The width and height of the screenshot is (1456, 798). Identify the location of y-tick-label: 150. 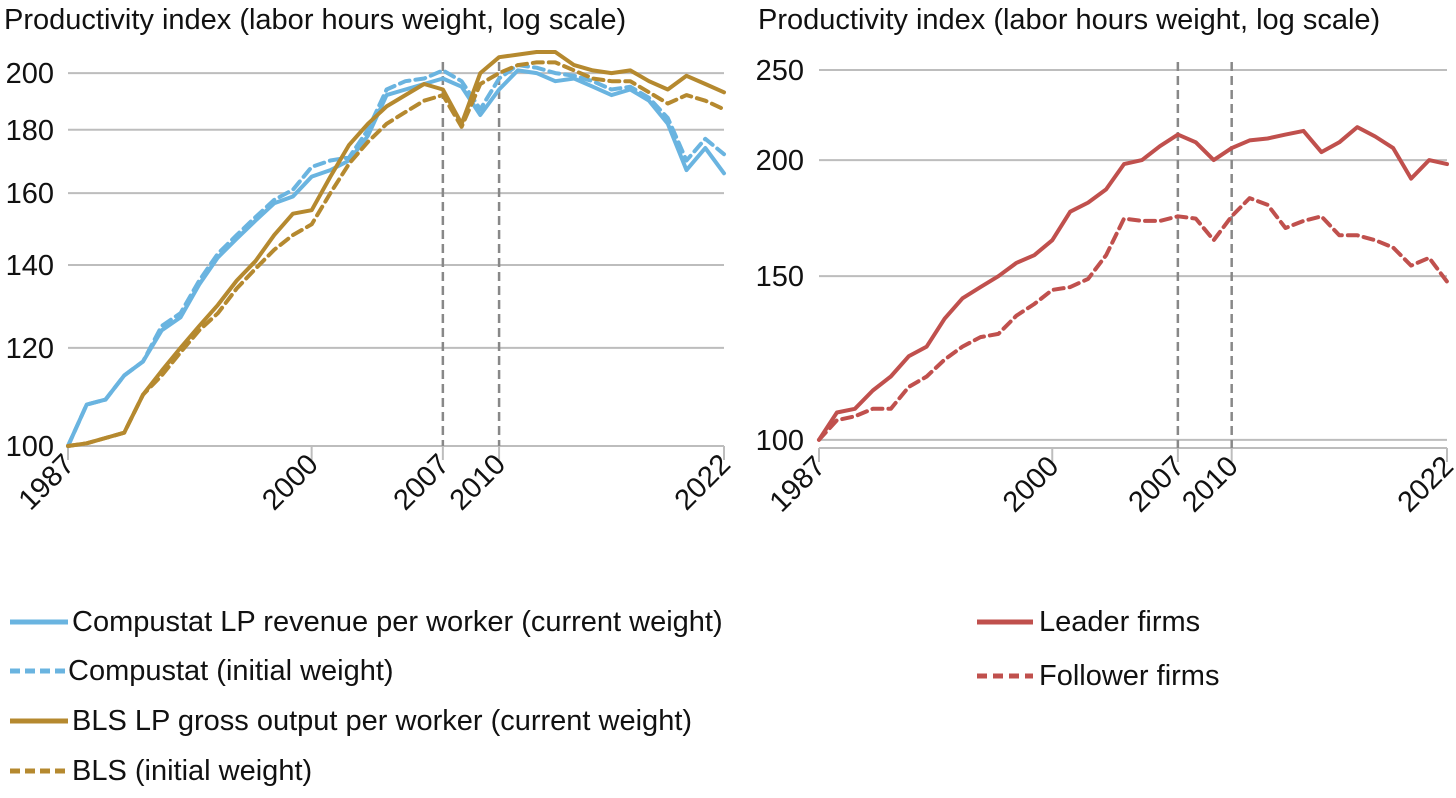
(780, 277).